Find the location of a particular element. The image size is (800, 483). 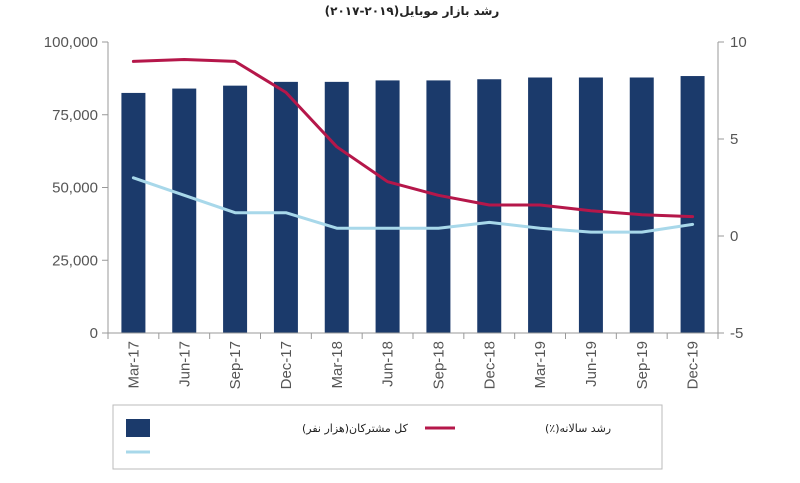

x-tick-label: Mar-17 is located at coordinates (133, 365).